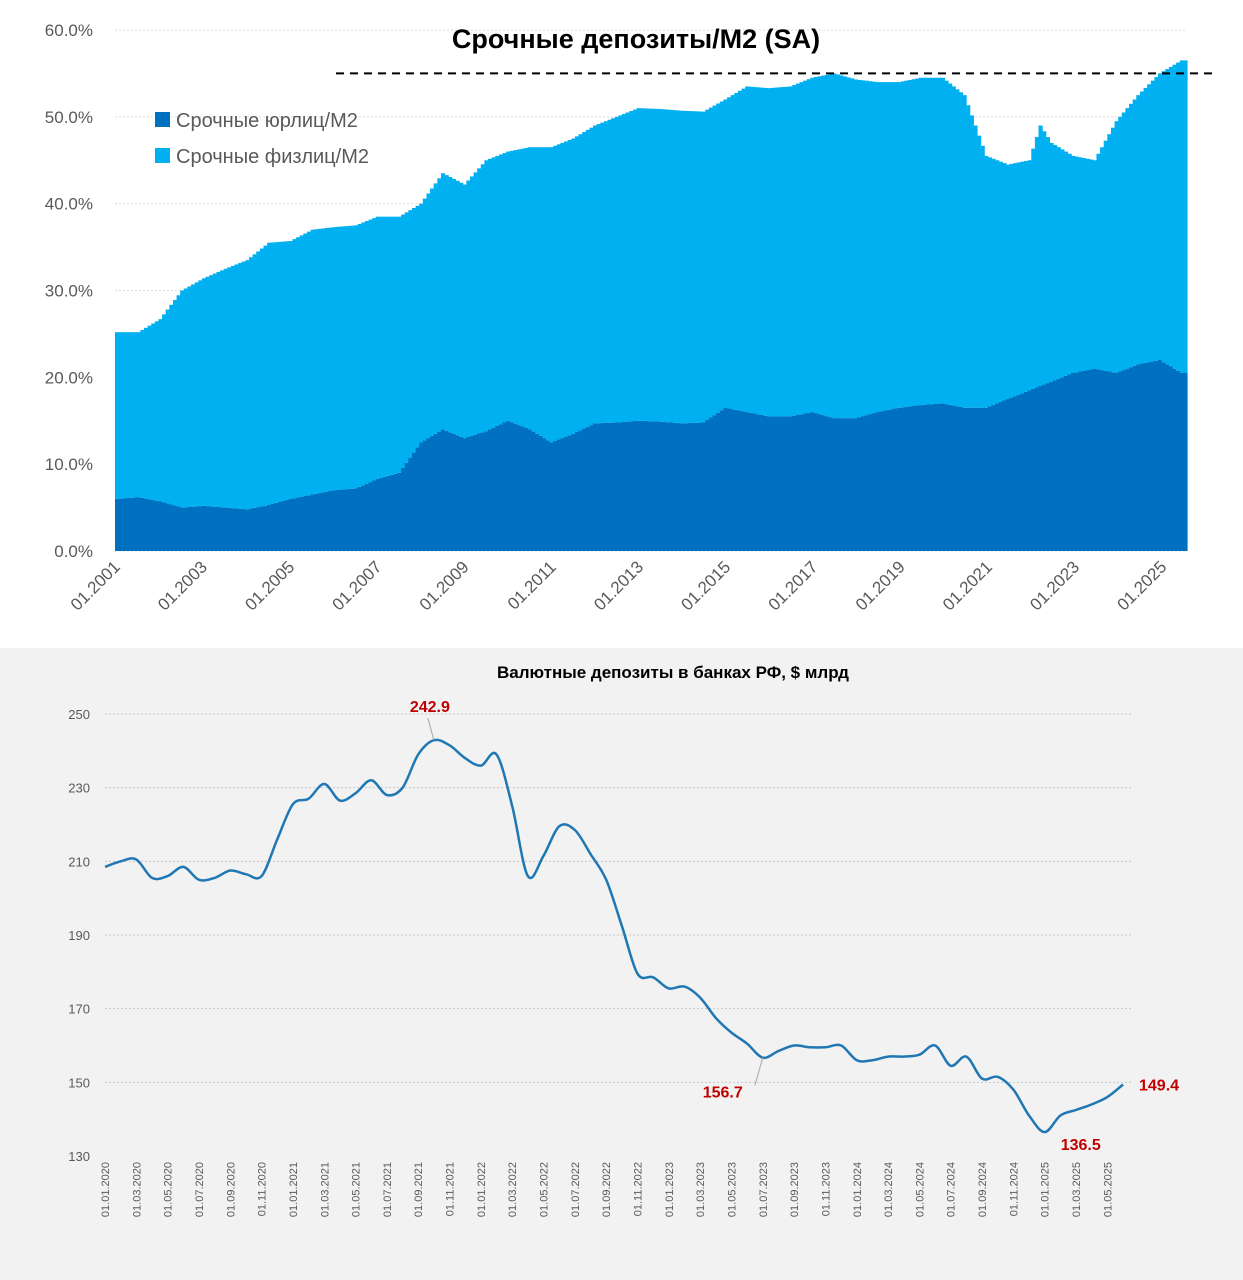  I want to click on c2-x-tick-label: 01.11.2023, so click(826, 1189).